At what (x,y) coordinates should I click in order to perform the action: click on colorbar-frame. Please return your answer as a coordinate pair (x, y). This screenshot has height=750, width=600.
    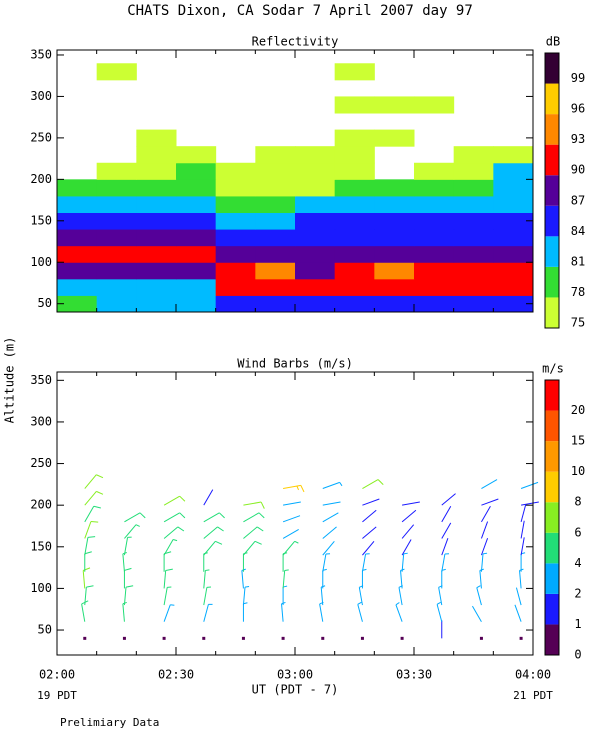
    Looking at the image, I should click on (552, 517).